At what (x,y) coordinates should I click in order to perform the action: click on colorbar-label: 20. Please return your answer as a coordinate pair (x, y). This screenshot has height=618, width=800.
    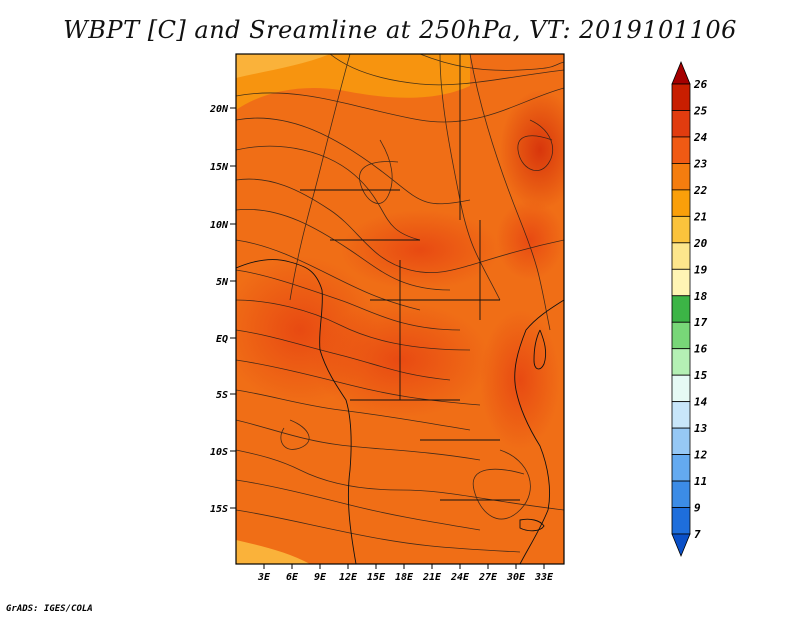
    Looking at the image, I should click on (700, 243).